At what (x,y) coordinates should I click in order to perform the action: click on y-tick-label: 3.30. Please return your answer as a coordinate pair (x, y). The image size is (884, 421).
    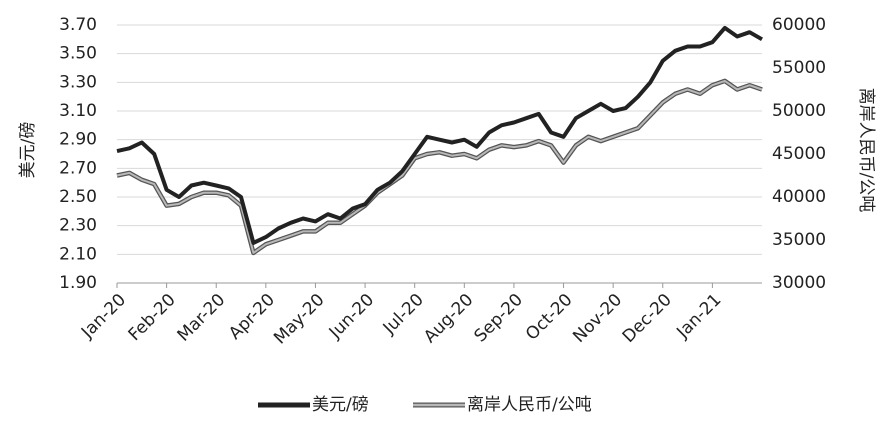
    Looking at the image, I should click on (78, 82).